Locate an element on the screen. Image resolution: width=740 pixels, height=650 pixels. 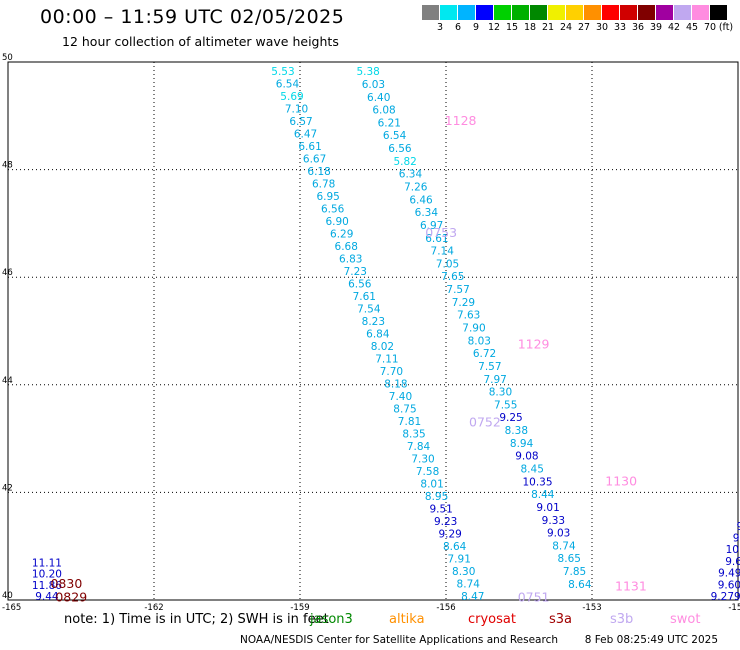
y-tick-label: 46 is located at coordinates (7, 273).